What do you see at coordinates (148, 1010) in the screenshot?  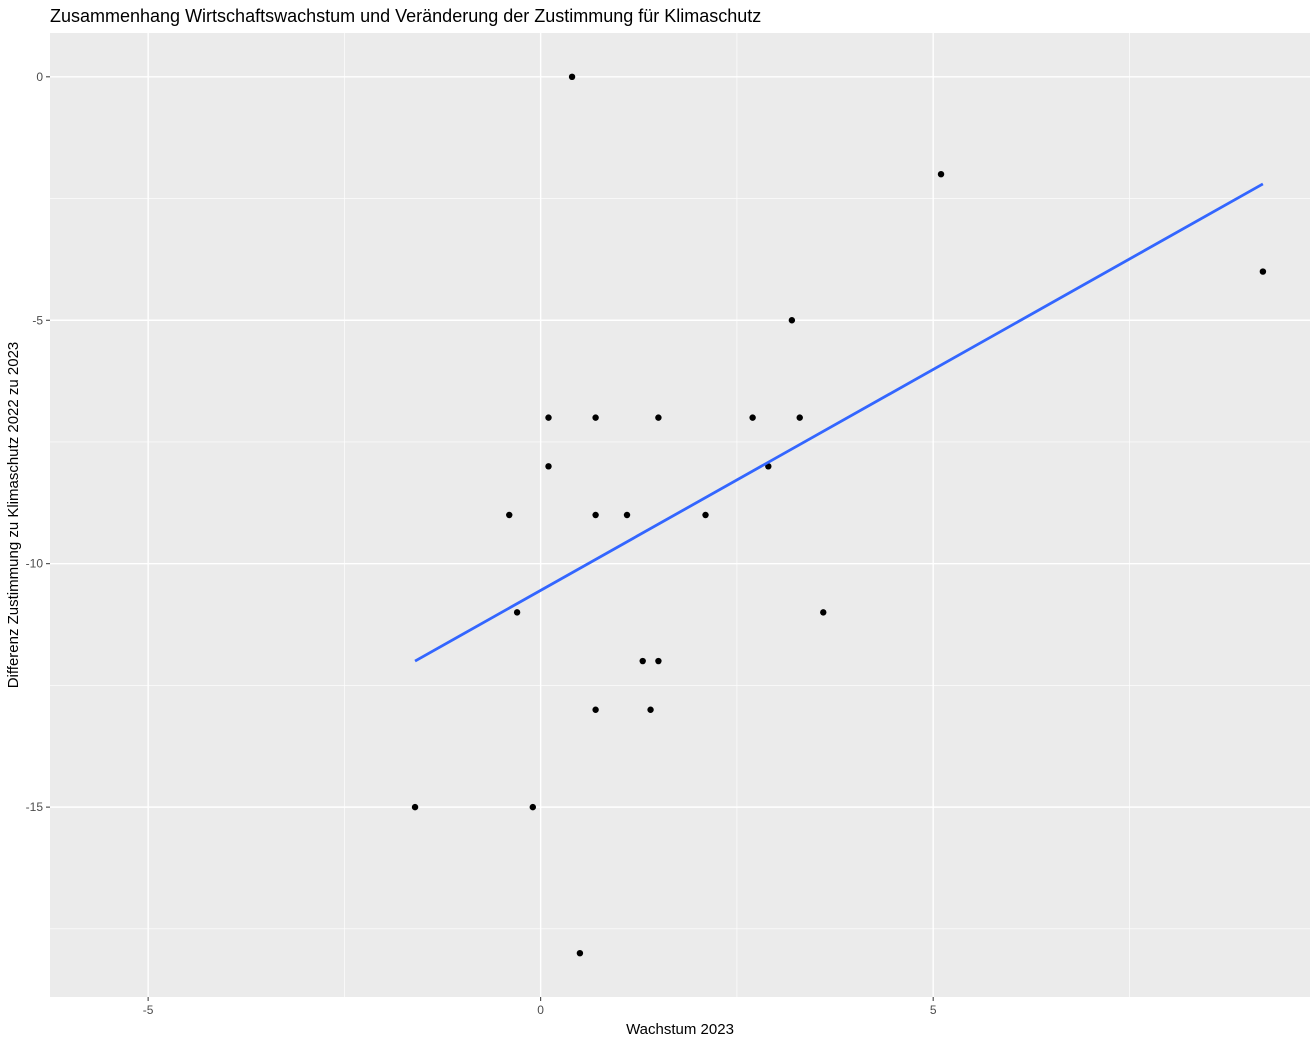 I see `x-tick-label: -5` at bounding box center [148, 1010].